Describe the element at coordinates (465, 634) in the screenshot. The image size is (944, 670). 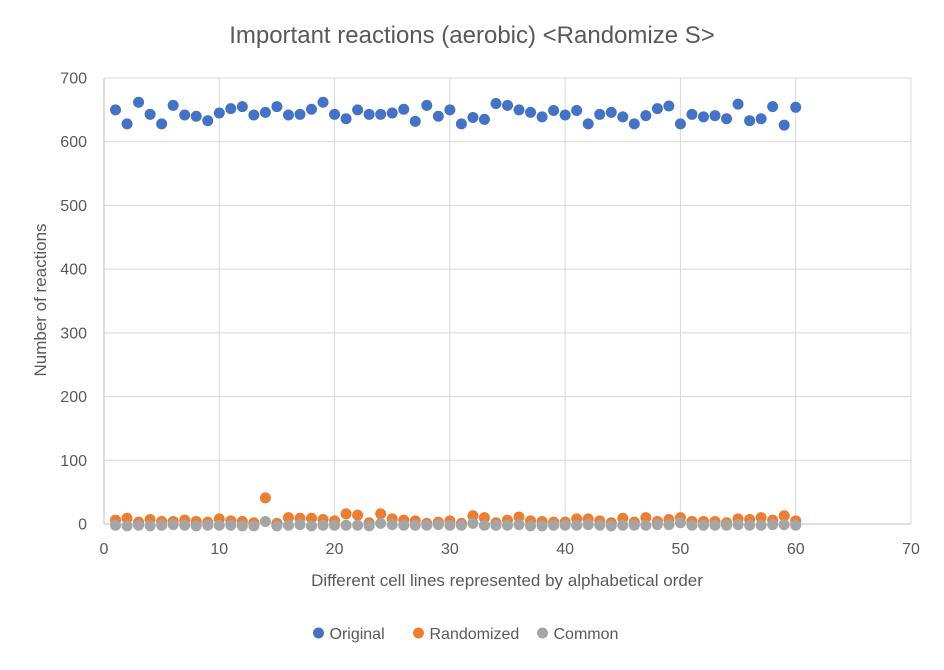
I see `legend: Original Randomized Common` at that location.